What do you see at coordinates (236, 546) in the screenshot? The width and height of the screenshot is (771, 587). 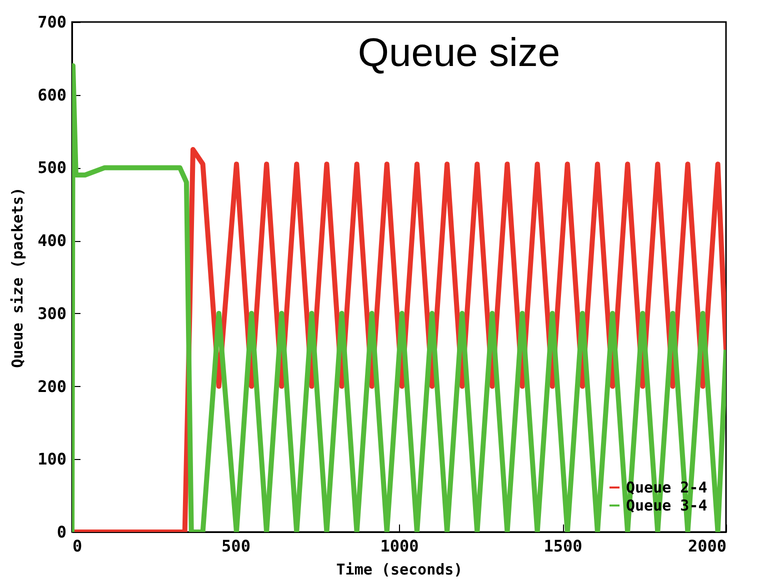 I see `x-tick-label: 500` at bounding box center [236, 546].